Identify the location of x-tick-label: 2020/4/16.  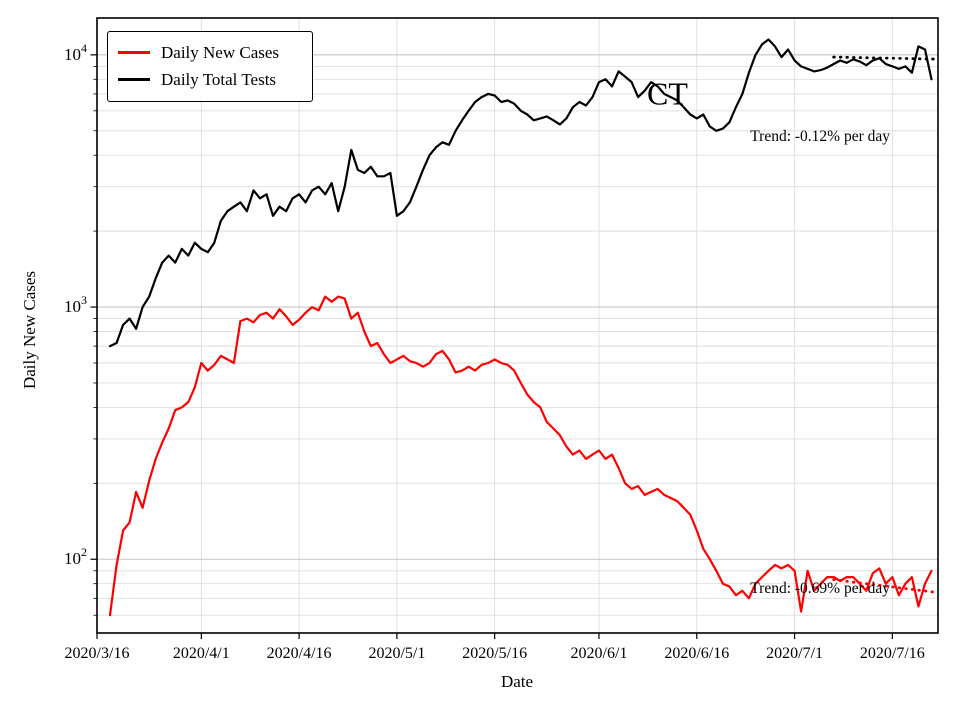
(299, 653).